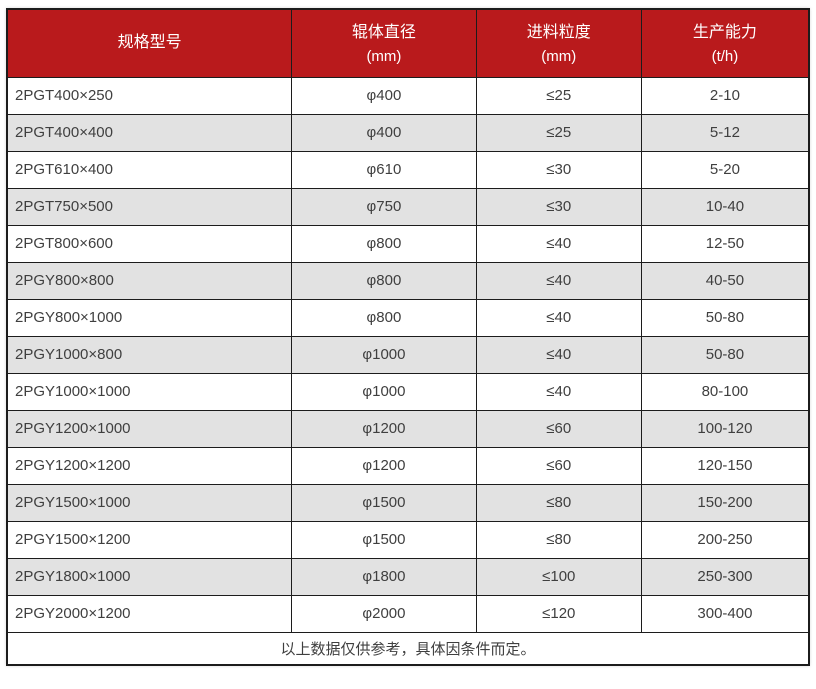 This screenshot has height=689, width=816. What do you see at coordinates (725, 391) in the screenshot?
I see `cell-capacity: 80-100` at bounding box center [725, 391].